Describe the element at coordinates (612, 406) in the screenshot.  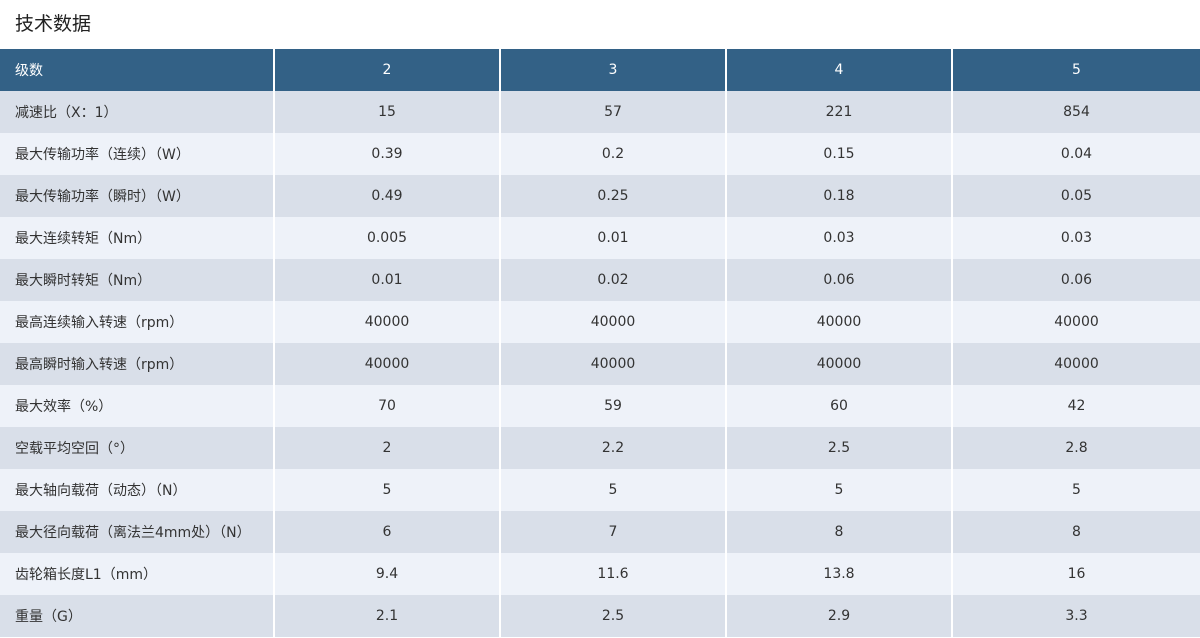
I see `cell-value: 59` at that location.